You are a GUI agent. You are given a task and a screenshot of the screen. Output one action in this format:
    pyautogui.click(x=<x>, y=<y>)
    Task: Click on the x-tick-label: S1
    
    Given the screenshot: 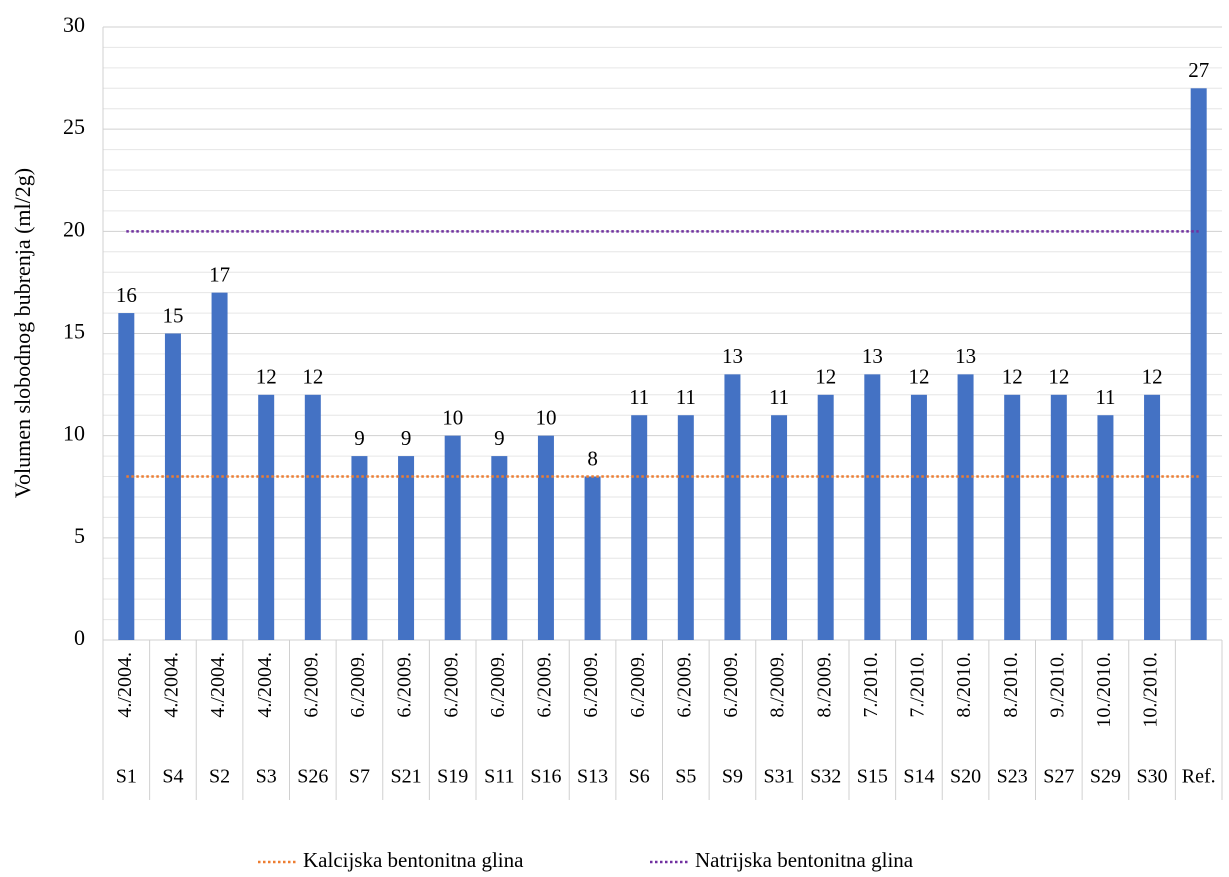 What is the action you would take?
    pyautogui.click(x=126, y=777)
    